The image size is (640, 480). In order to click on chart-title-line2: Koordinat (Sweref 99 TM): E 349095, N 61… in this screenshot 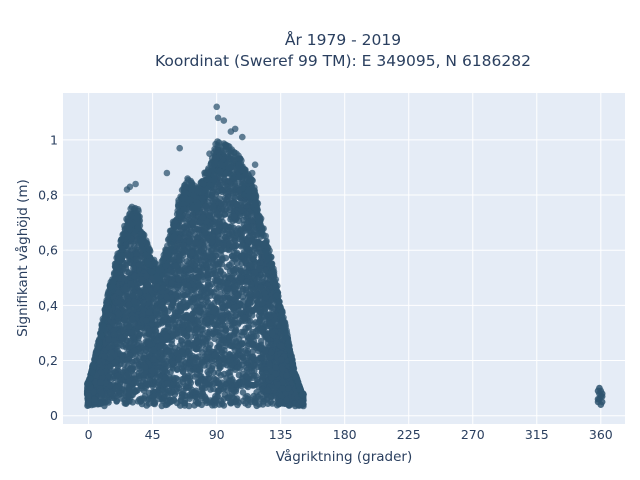, I will do `click(343, 61)`.